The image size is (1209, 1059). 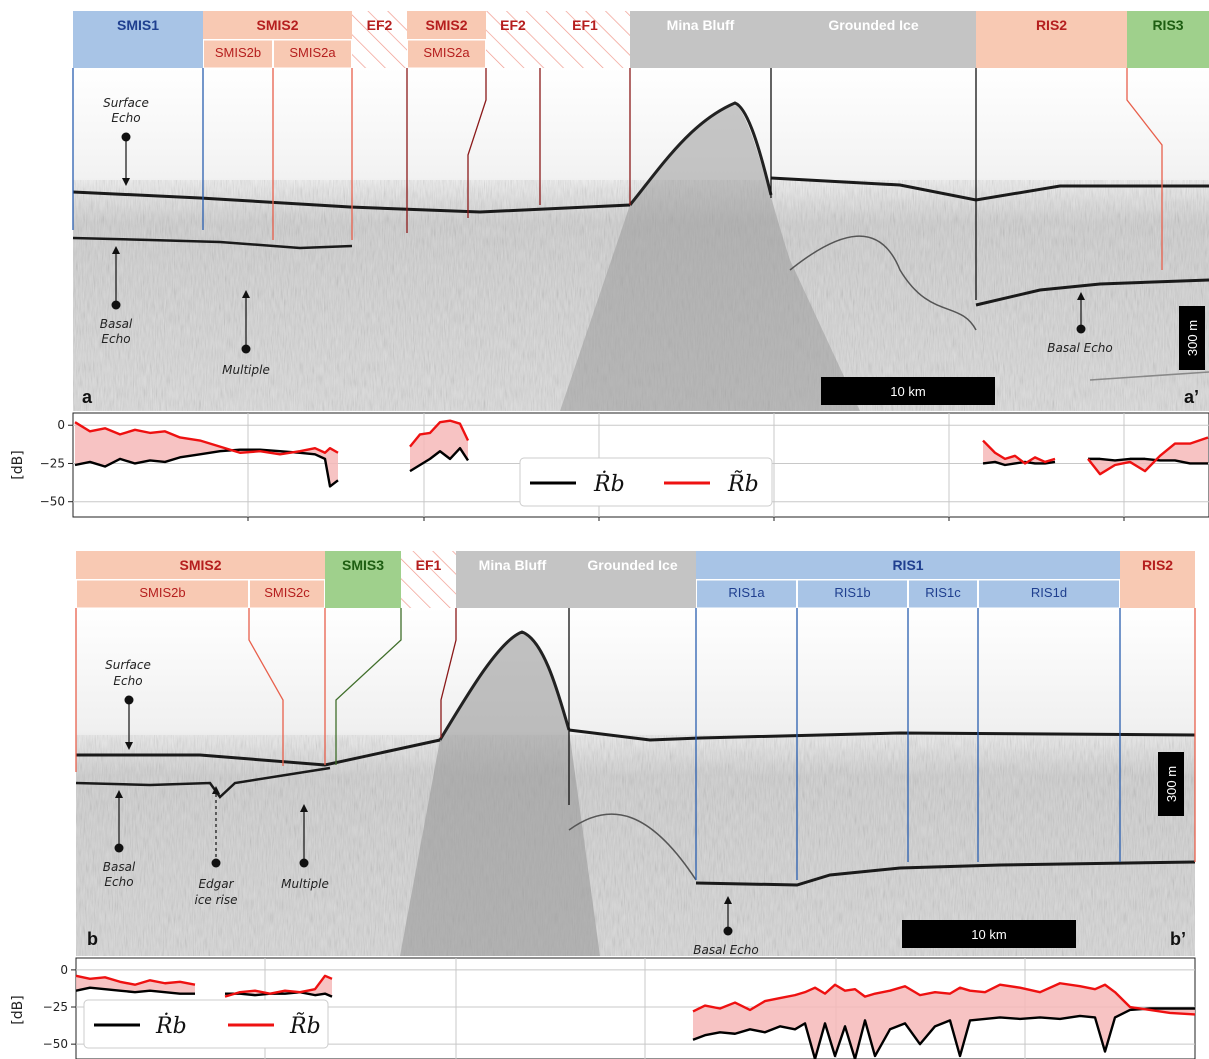 What do you see at coordinates (18, 1009) in the screenshot?
I see `plot-b-ylabel: [dB]` at bounding box center [18, 1009].